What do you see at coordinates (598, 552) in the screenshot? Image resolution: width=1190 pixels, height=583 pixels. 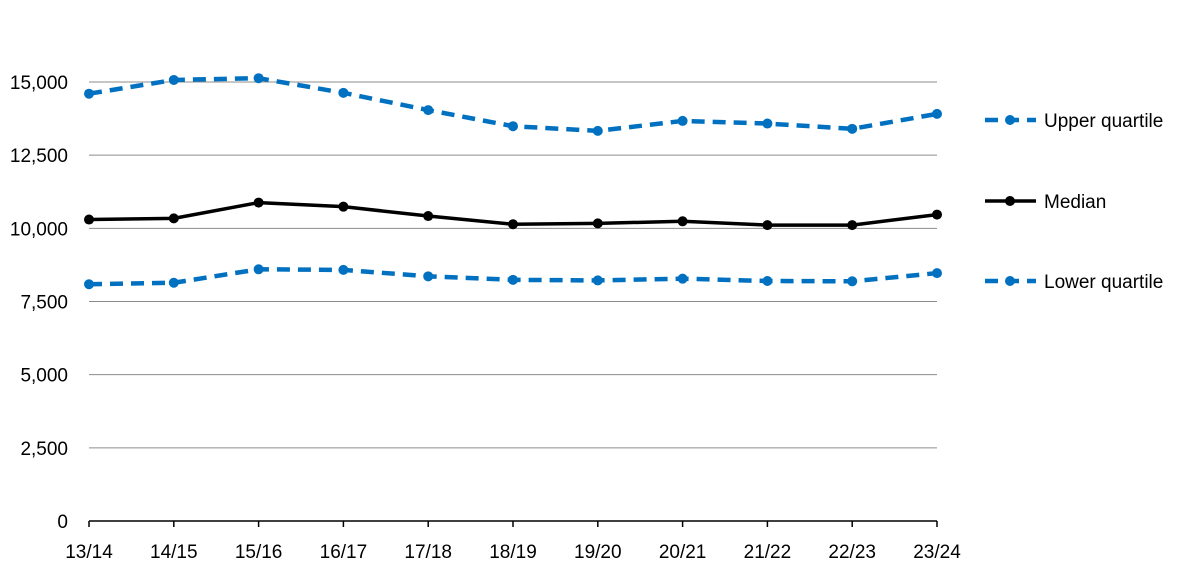 I see `x-tick-label: 19/20` at bounding box center [598, 552].